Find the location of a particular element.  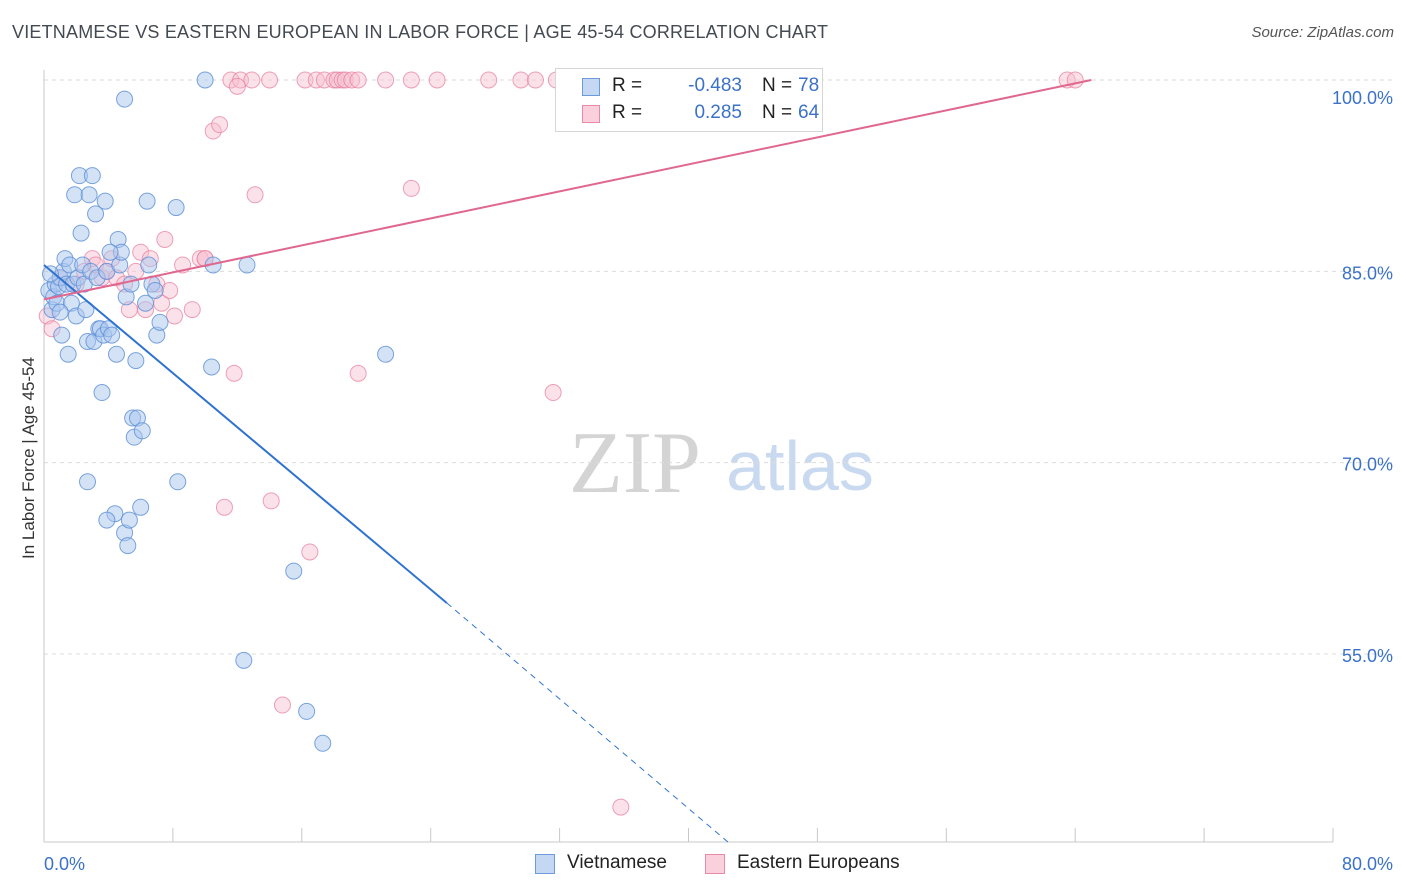

series-swatch-pink is located at coordinates (715, 864).